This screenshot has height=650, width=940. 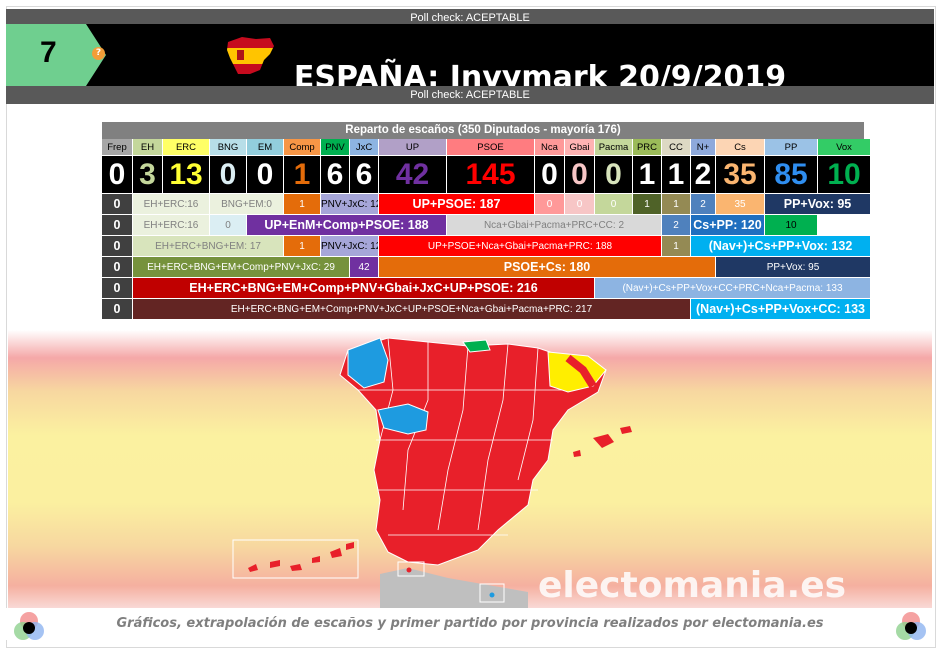 I want to click on party-seats: 10, so click(x=844, y=175).